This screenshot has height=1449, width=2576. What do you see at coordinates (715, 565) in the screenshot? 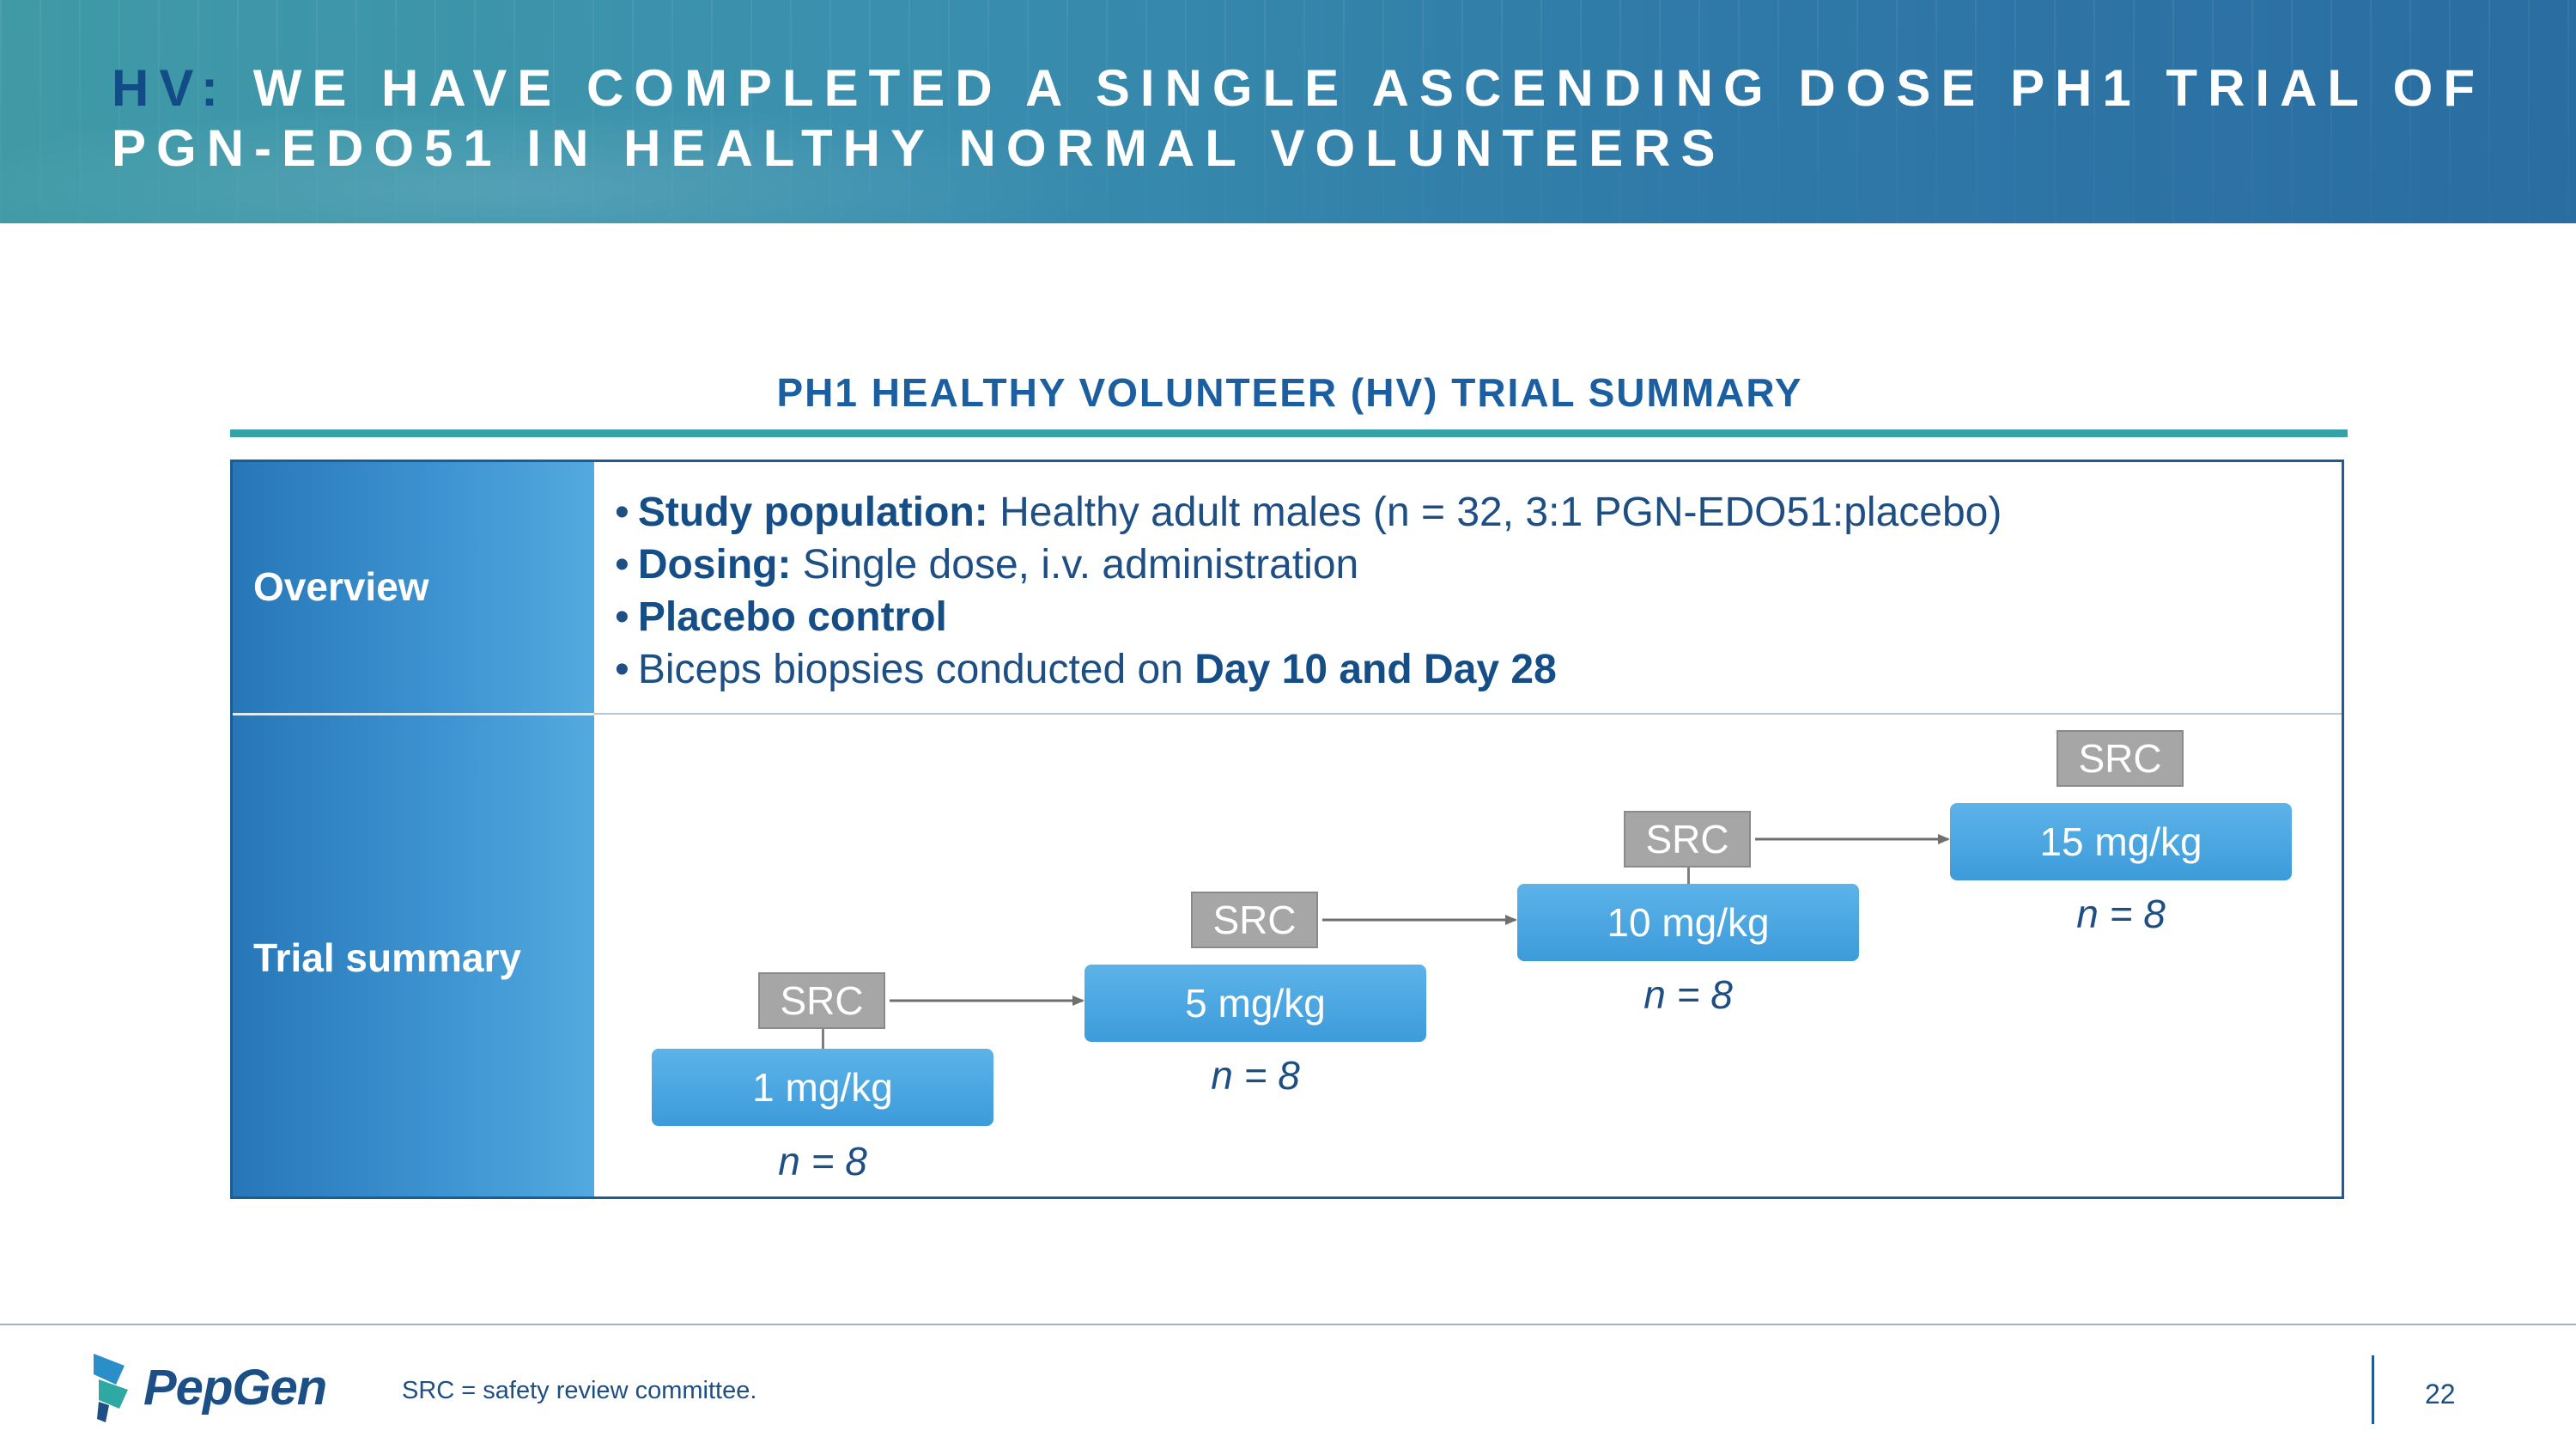
I see `overview-item-bold: Dosing:` at bounding box center [715, 565].